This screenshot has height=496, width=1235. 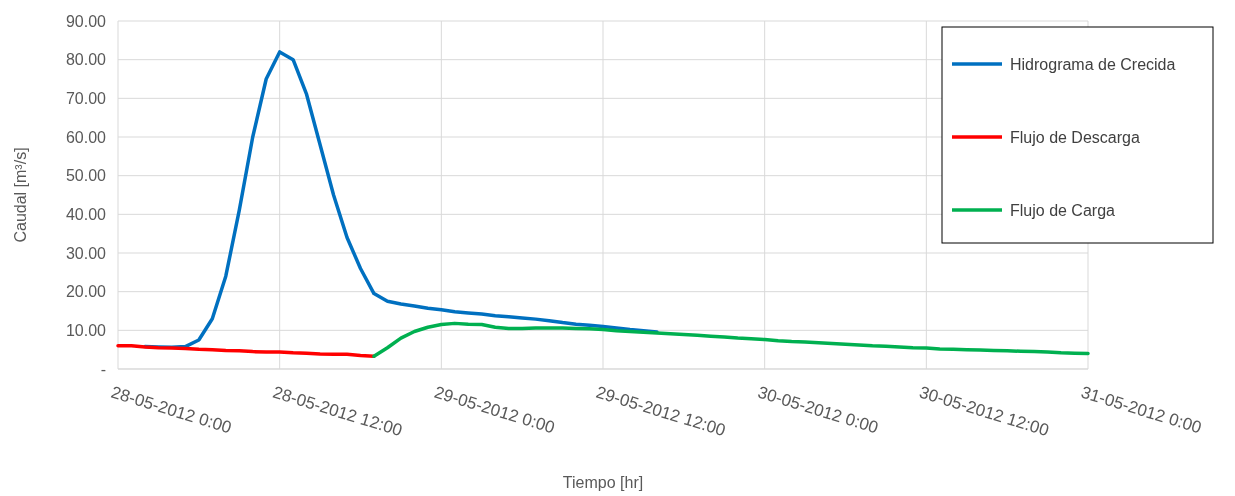 I want to click on legend-label: Hidrograma de Crecida, so click(x=1093, y=64).